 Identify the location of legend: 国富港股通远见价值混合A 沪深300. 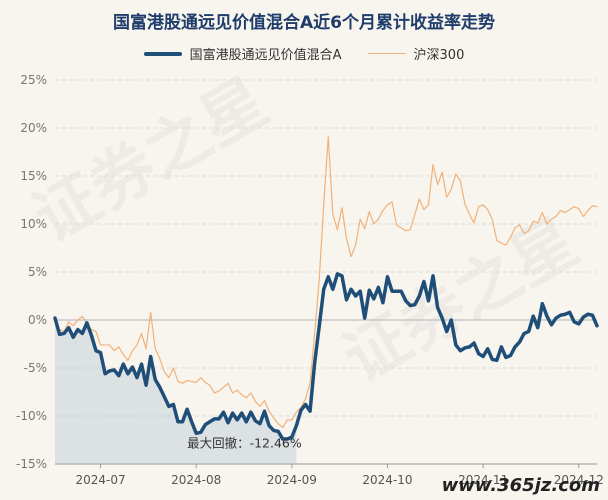
(304, 53).